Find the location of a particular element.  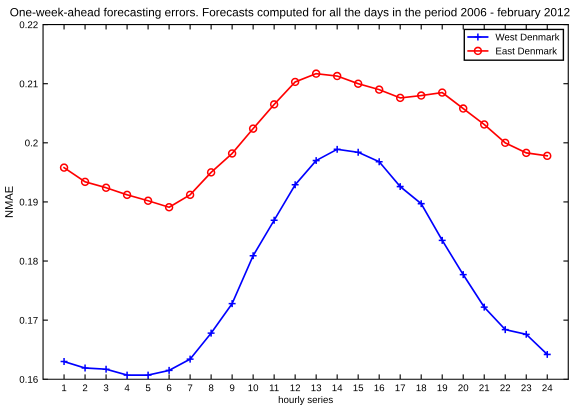

x-tick-label: 2 is located at coordinates (85, 388).